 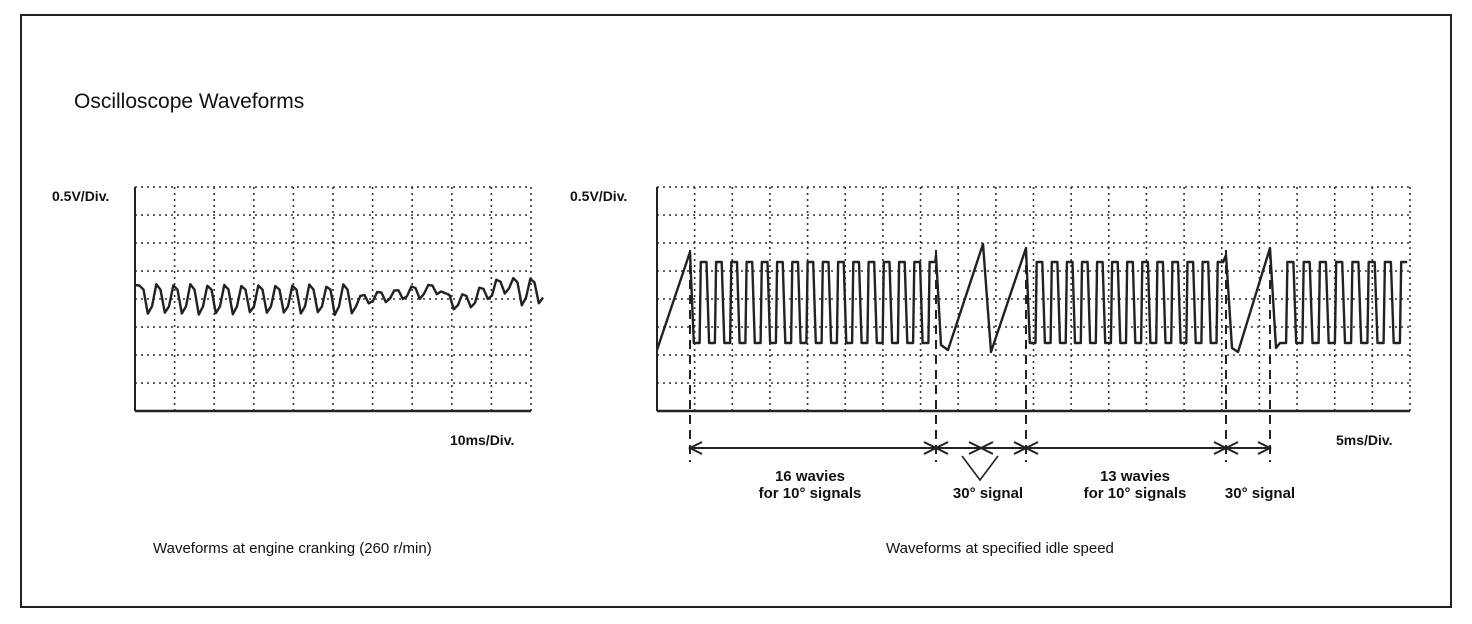 What do you see at coordinates (482, 440) in the screenshot?
I see `left-time-per-div-label: 10ms/Div.` at bounding box center [482, 440].